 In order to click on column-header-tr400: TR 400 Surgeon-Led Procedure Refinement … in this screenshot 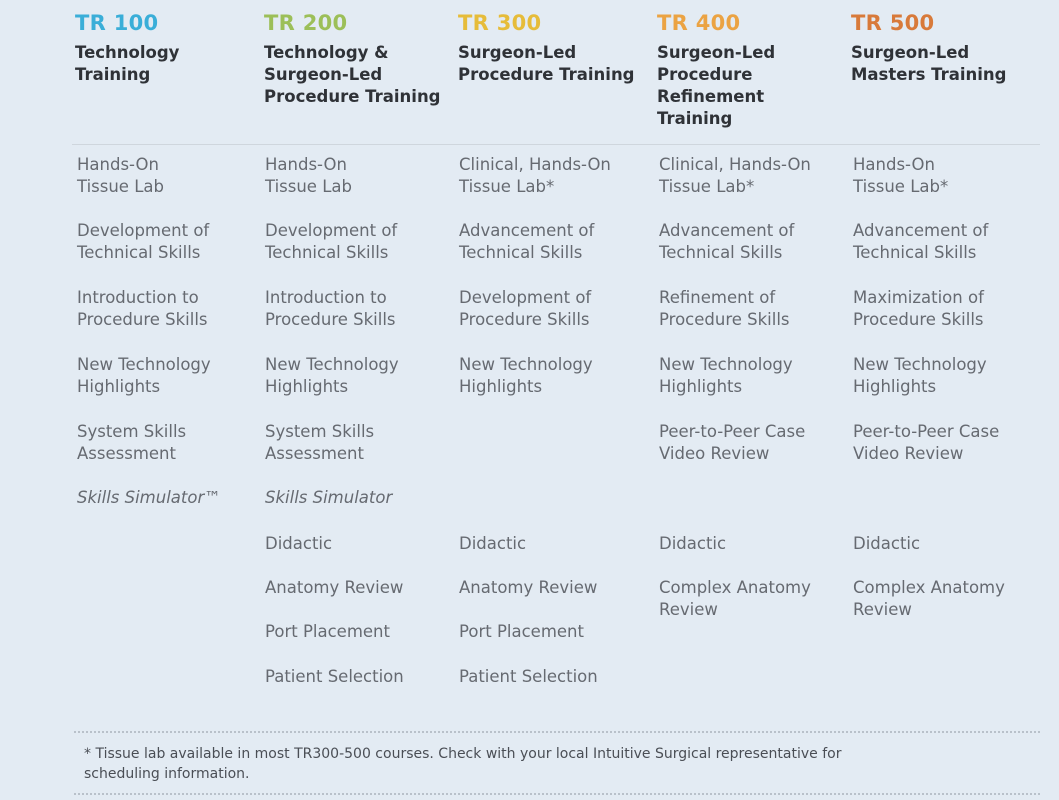, I will do `click(752, 70)`.